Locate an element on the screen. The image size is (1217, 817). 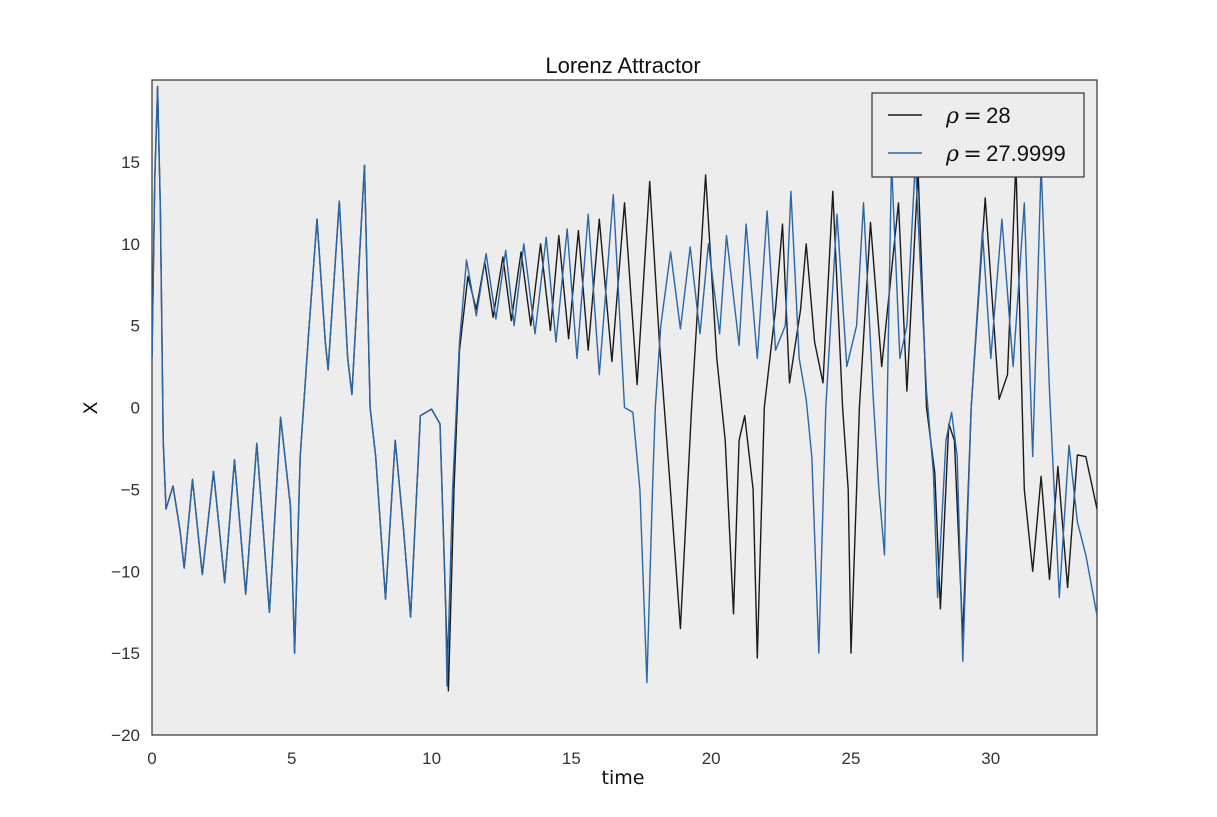
y-axis-ticks: −20 −15 −10 −5 0 5 10 15 is located at coordinates (125, 449).